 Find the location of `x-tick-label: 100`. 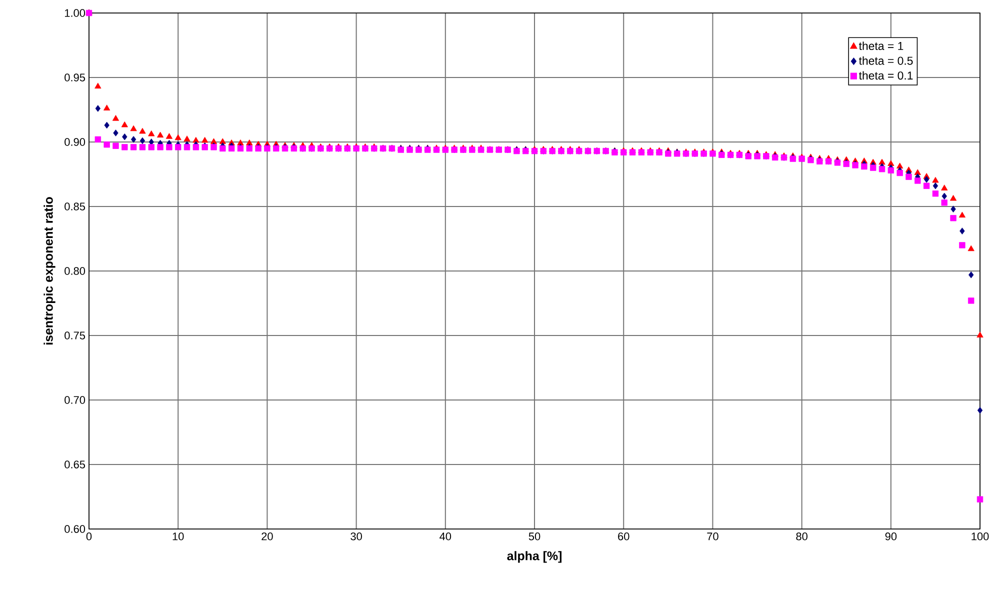

x-tick-label: 100 is located at coordinates (980, 536).